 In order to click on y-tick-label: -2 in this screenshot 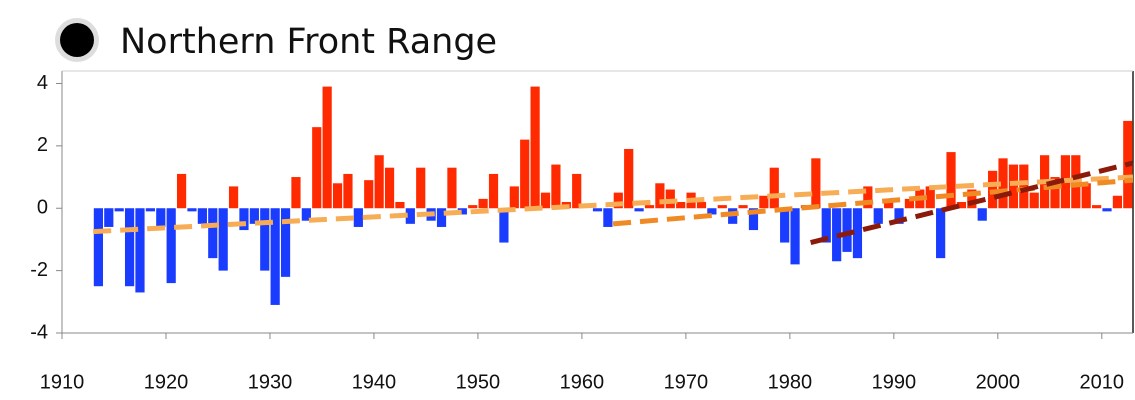, I will do `click(39, 270)`.